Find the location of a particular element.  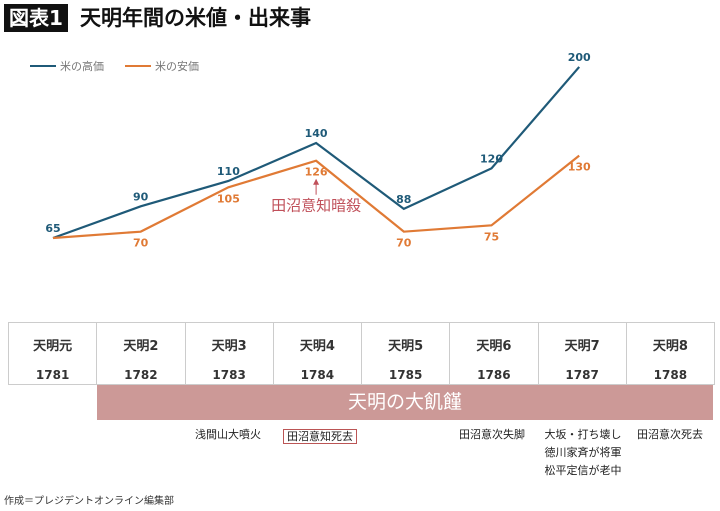

year-label: 1787 is located at coordinates (582, 375).